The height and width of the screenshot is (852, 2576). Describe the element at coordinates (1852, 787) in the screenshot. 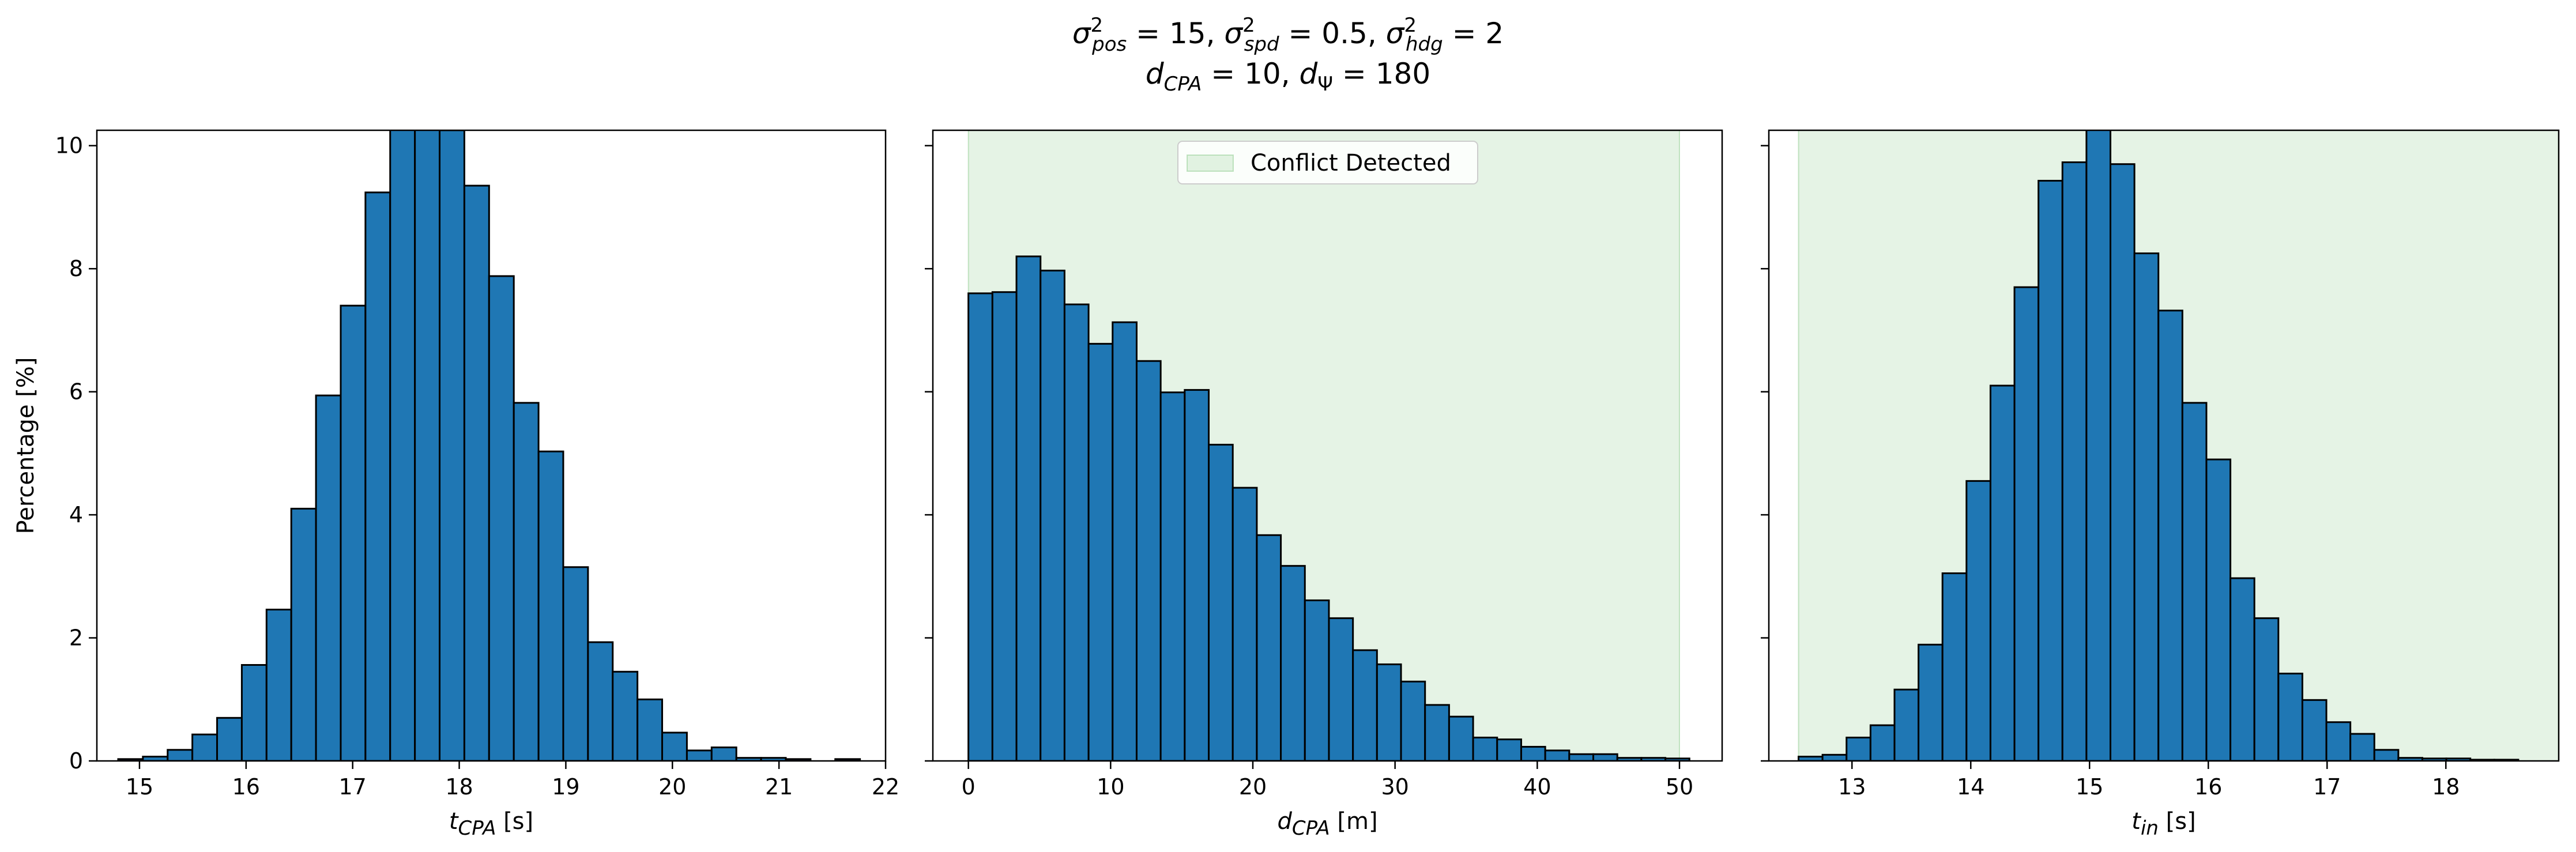

I see `x-tick-label: 13` at that location.